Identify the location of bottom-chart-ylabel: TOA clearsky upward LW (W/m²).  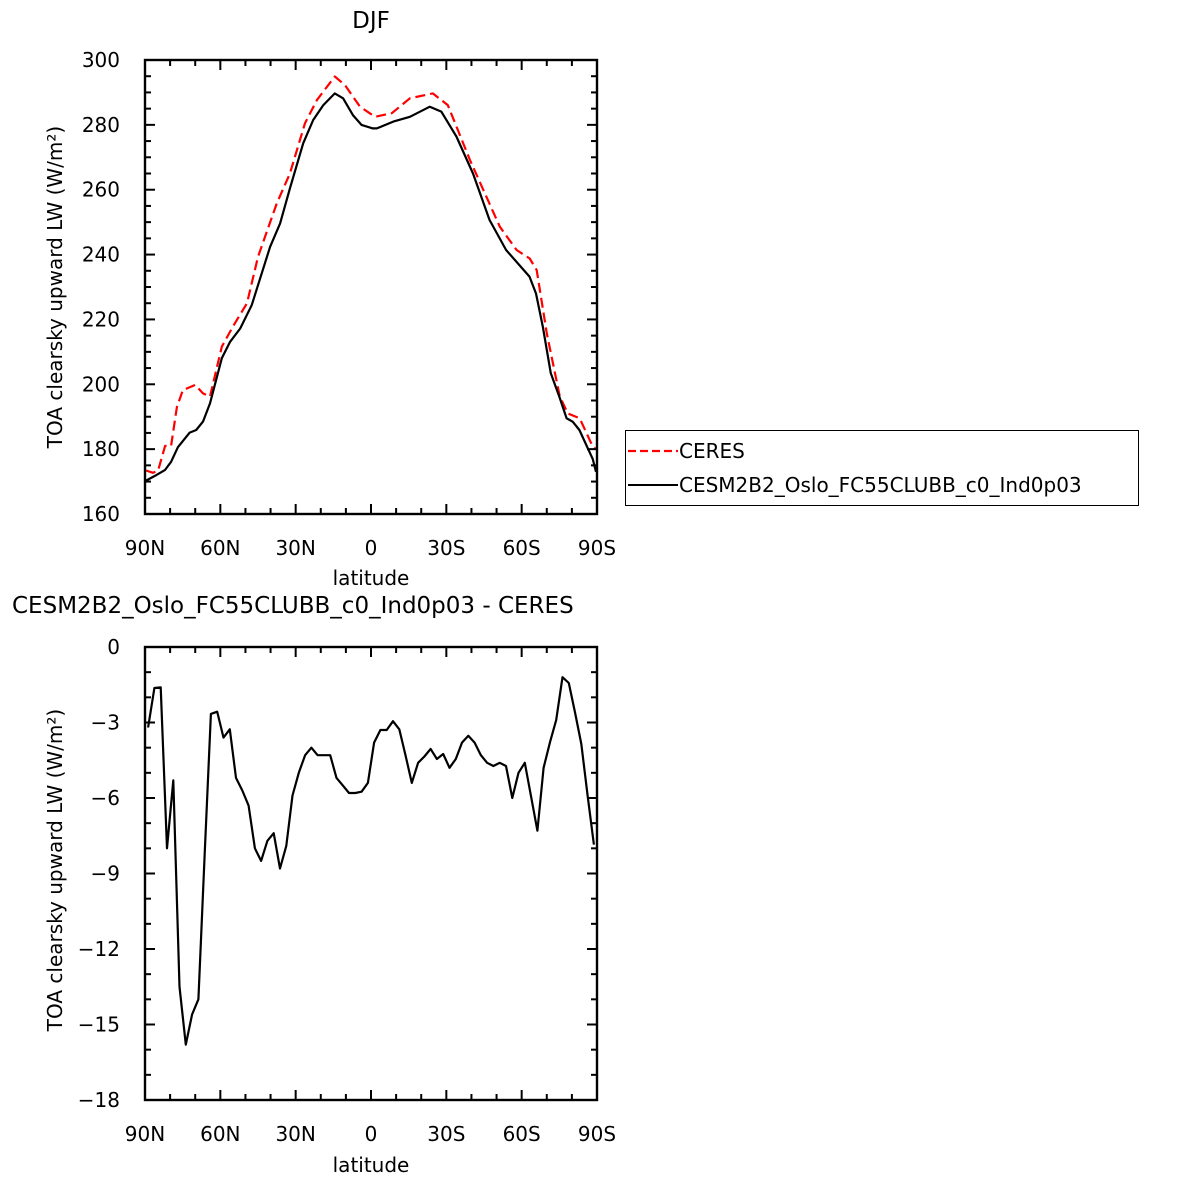
(55, 870).